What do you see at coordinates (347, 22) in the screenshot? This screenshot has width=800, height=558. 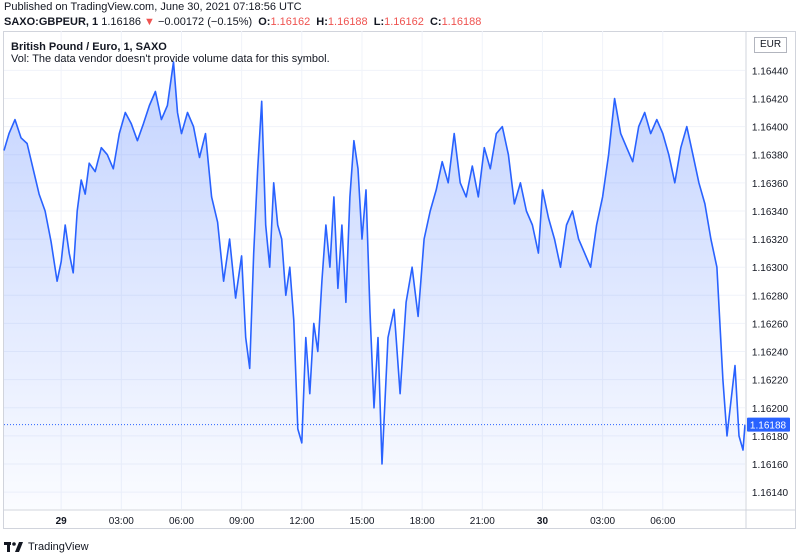 I see `high-value: 1.16188` at bounding box center [347, 22].